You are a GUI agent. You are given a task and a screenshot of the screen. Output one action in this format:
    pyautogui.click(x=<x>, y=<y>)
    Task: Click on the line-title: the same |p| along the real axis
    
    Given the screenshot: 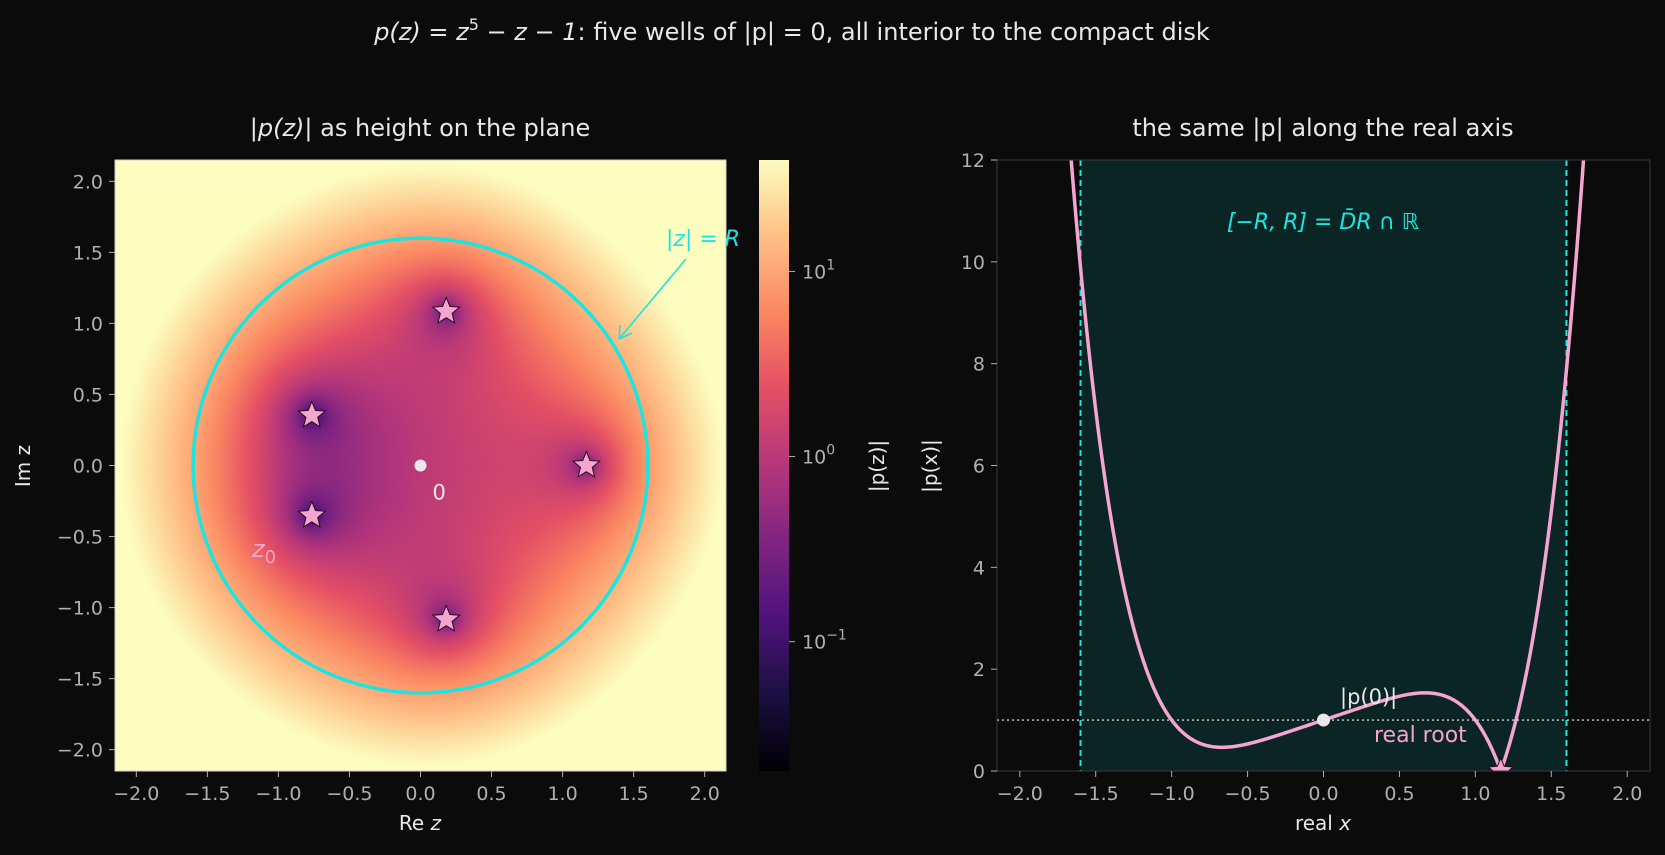 What is the action you would take?
    pyautogui.click(x=1322, y=128)
    